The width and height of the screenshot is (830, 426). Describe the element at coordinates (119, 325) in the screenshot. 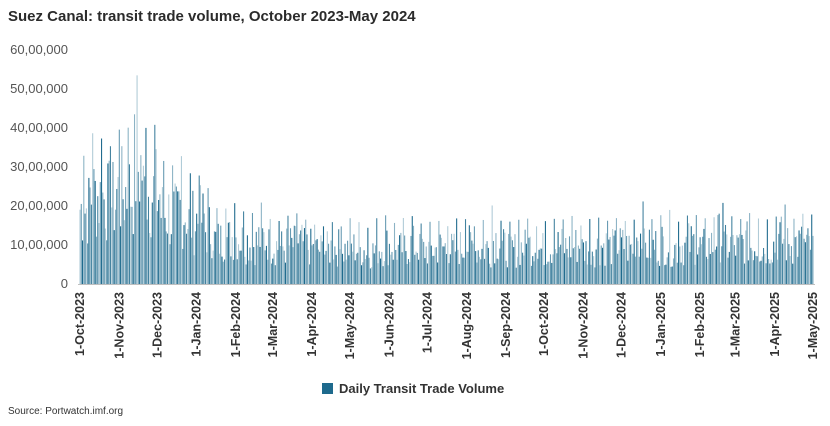

I see `x-tick-label: 1-Nov-2023` at that location.